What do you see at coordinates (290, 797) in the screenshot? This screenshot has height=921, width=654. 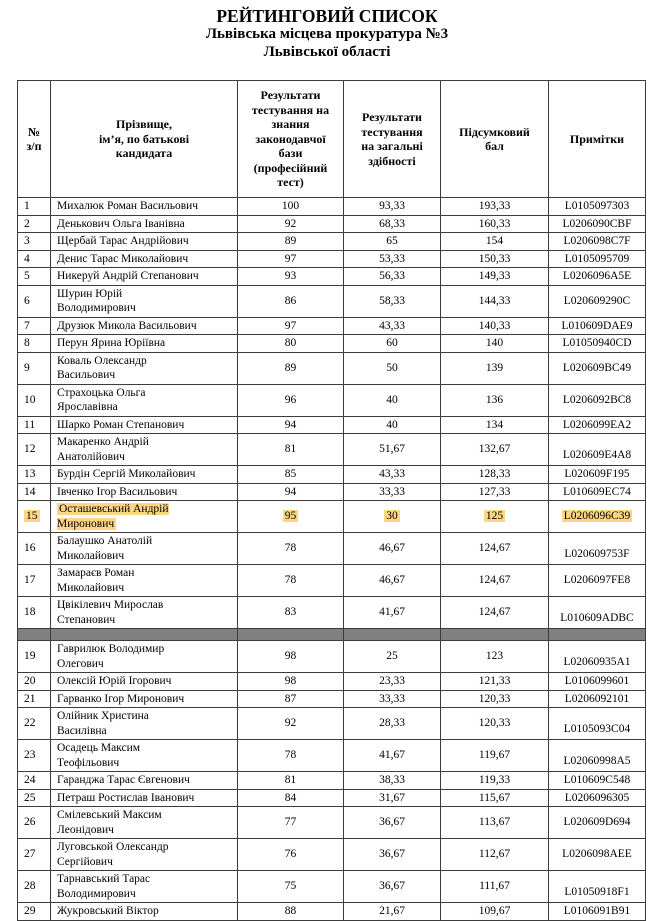 I see `prof-test-score-cell-text: 84` at bounding box center [290, 797].